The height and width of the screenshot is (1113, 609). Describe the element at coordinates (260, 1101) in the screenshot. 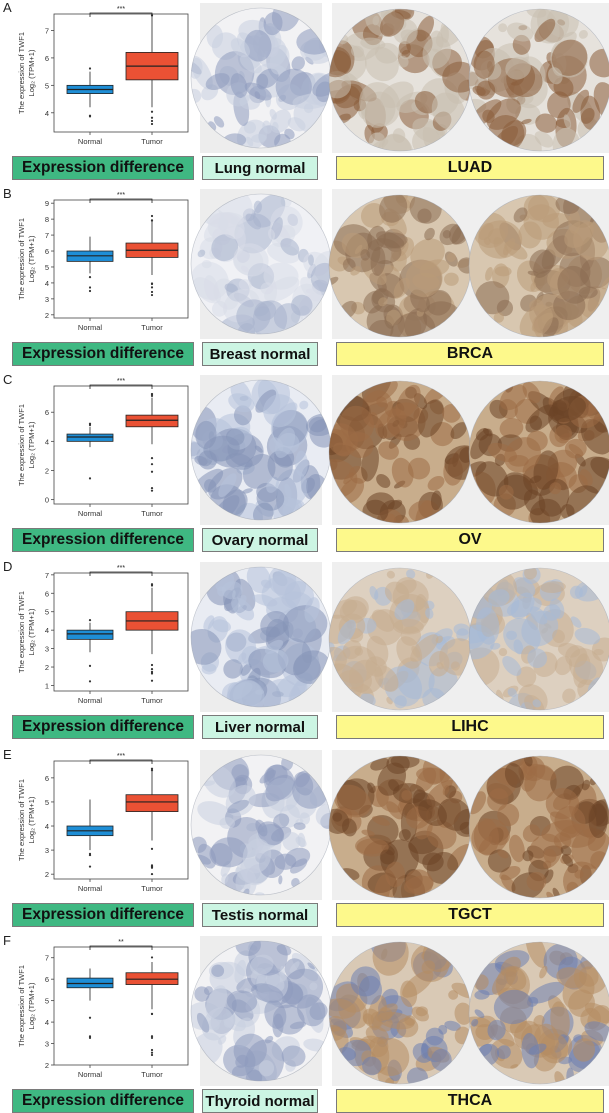

I see `normal-tissue-label: Thyroid normal` at that location.